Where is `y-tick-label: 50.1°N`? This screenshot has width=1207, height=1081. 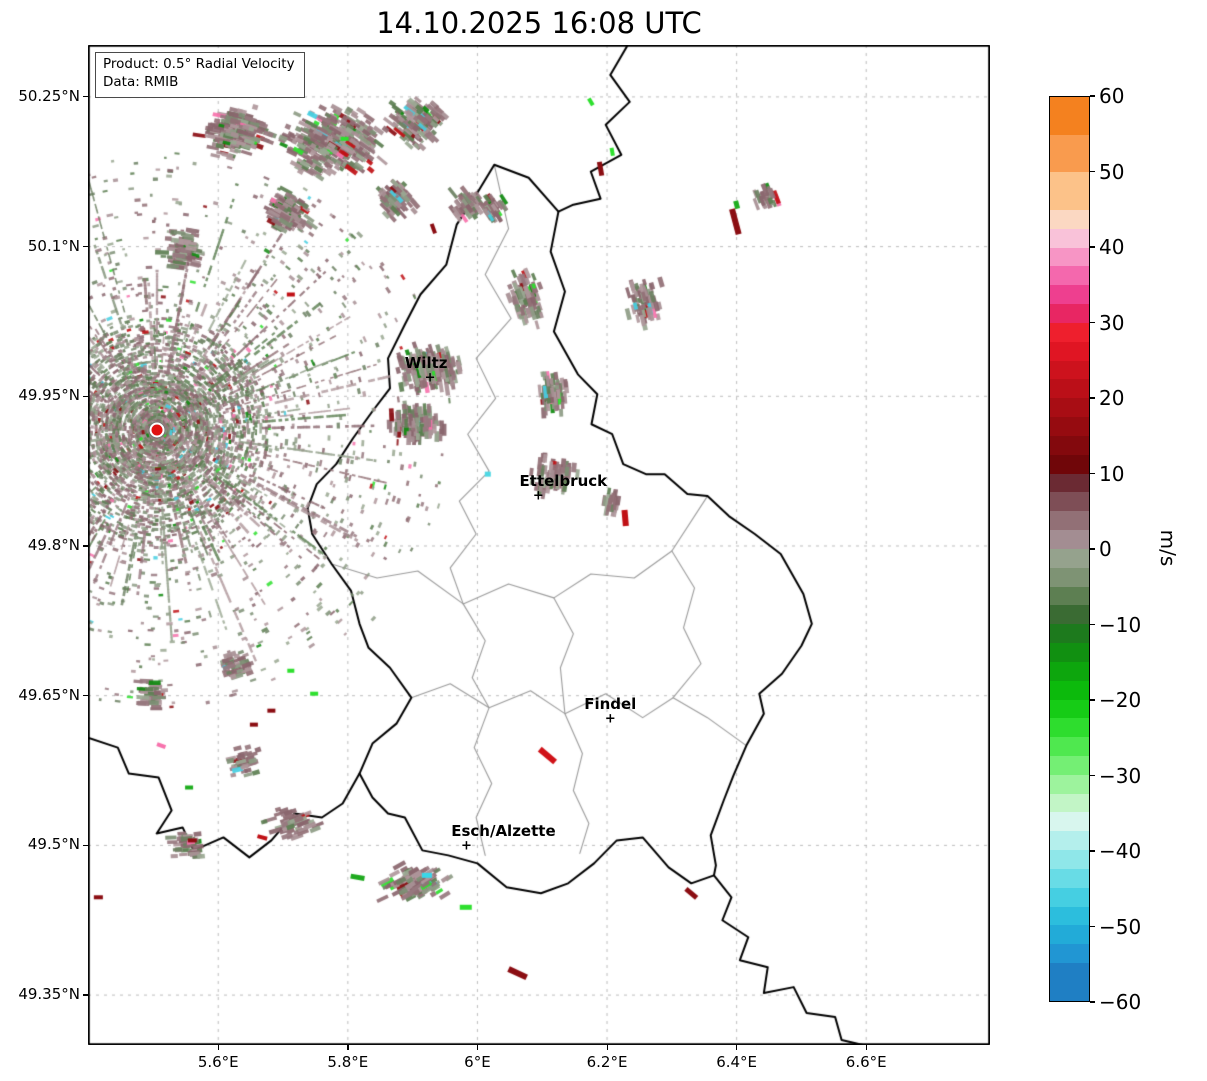 y-tick-label: 50.1°N is located at coordinates (53, 245).